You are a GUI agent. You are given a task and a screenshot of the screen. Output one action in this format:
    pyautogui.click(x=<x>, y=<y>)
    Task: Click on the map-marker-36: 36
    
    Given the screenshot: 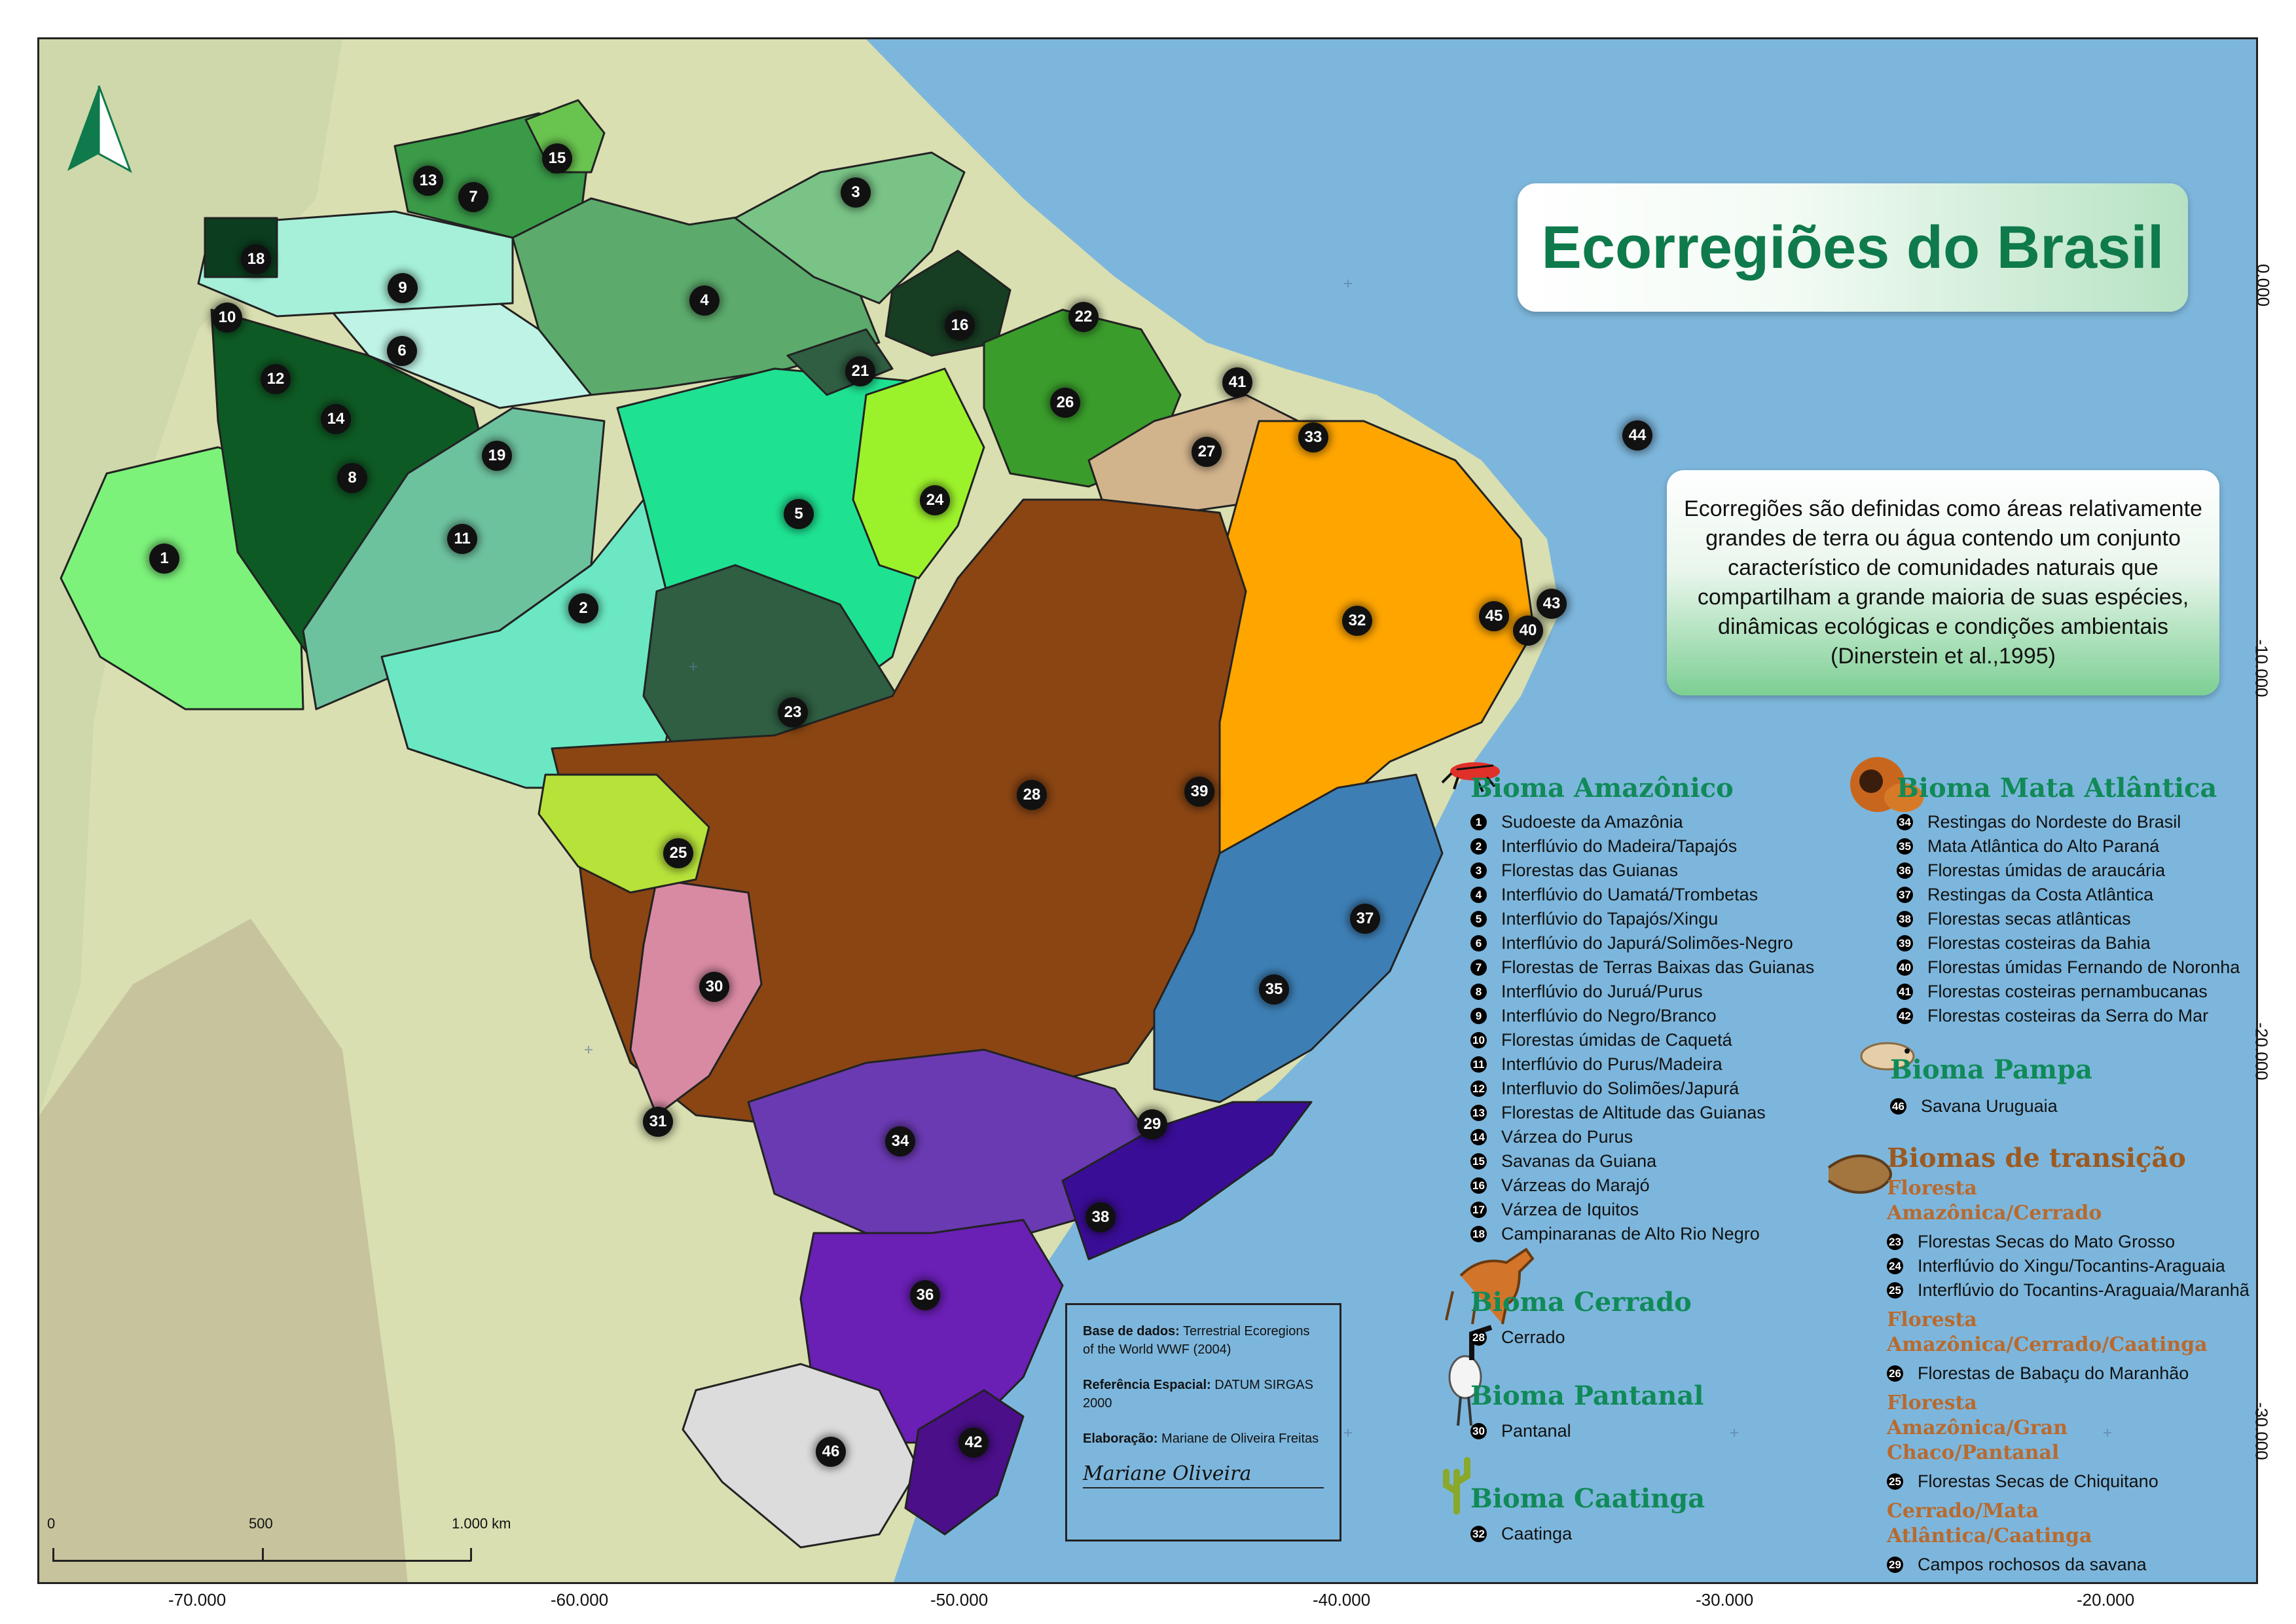 What is the action you would take?
    pyautogui.click(x=925, y=1295)
    